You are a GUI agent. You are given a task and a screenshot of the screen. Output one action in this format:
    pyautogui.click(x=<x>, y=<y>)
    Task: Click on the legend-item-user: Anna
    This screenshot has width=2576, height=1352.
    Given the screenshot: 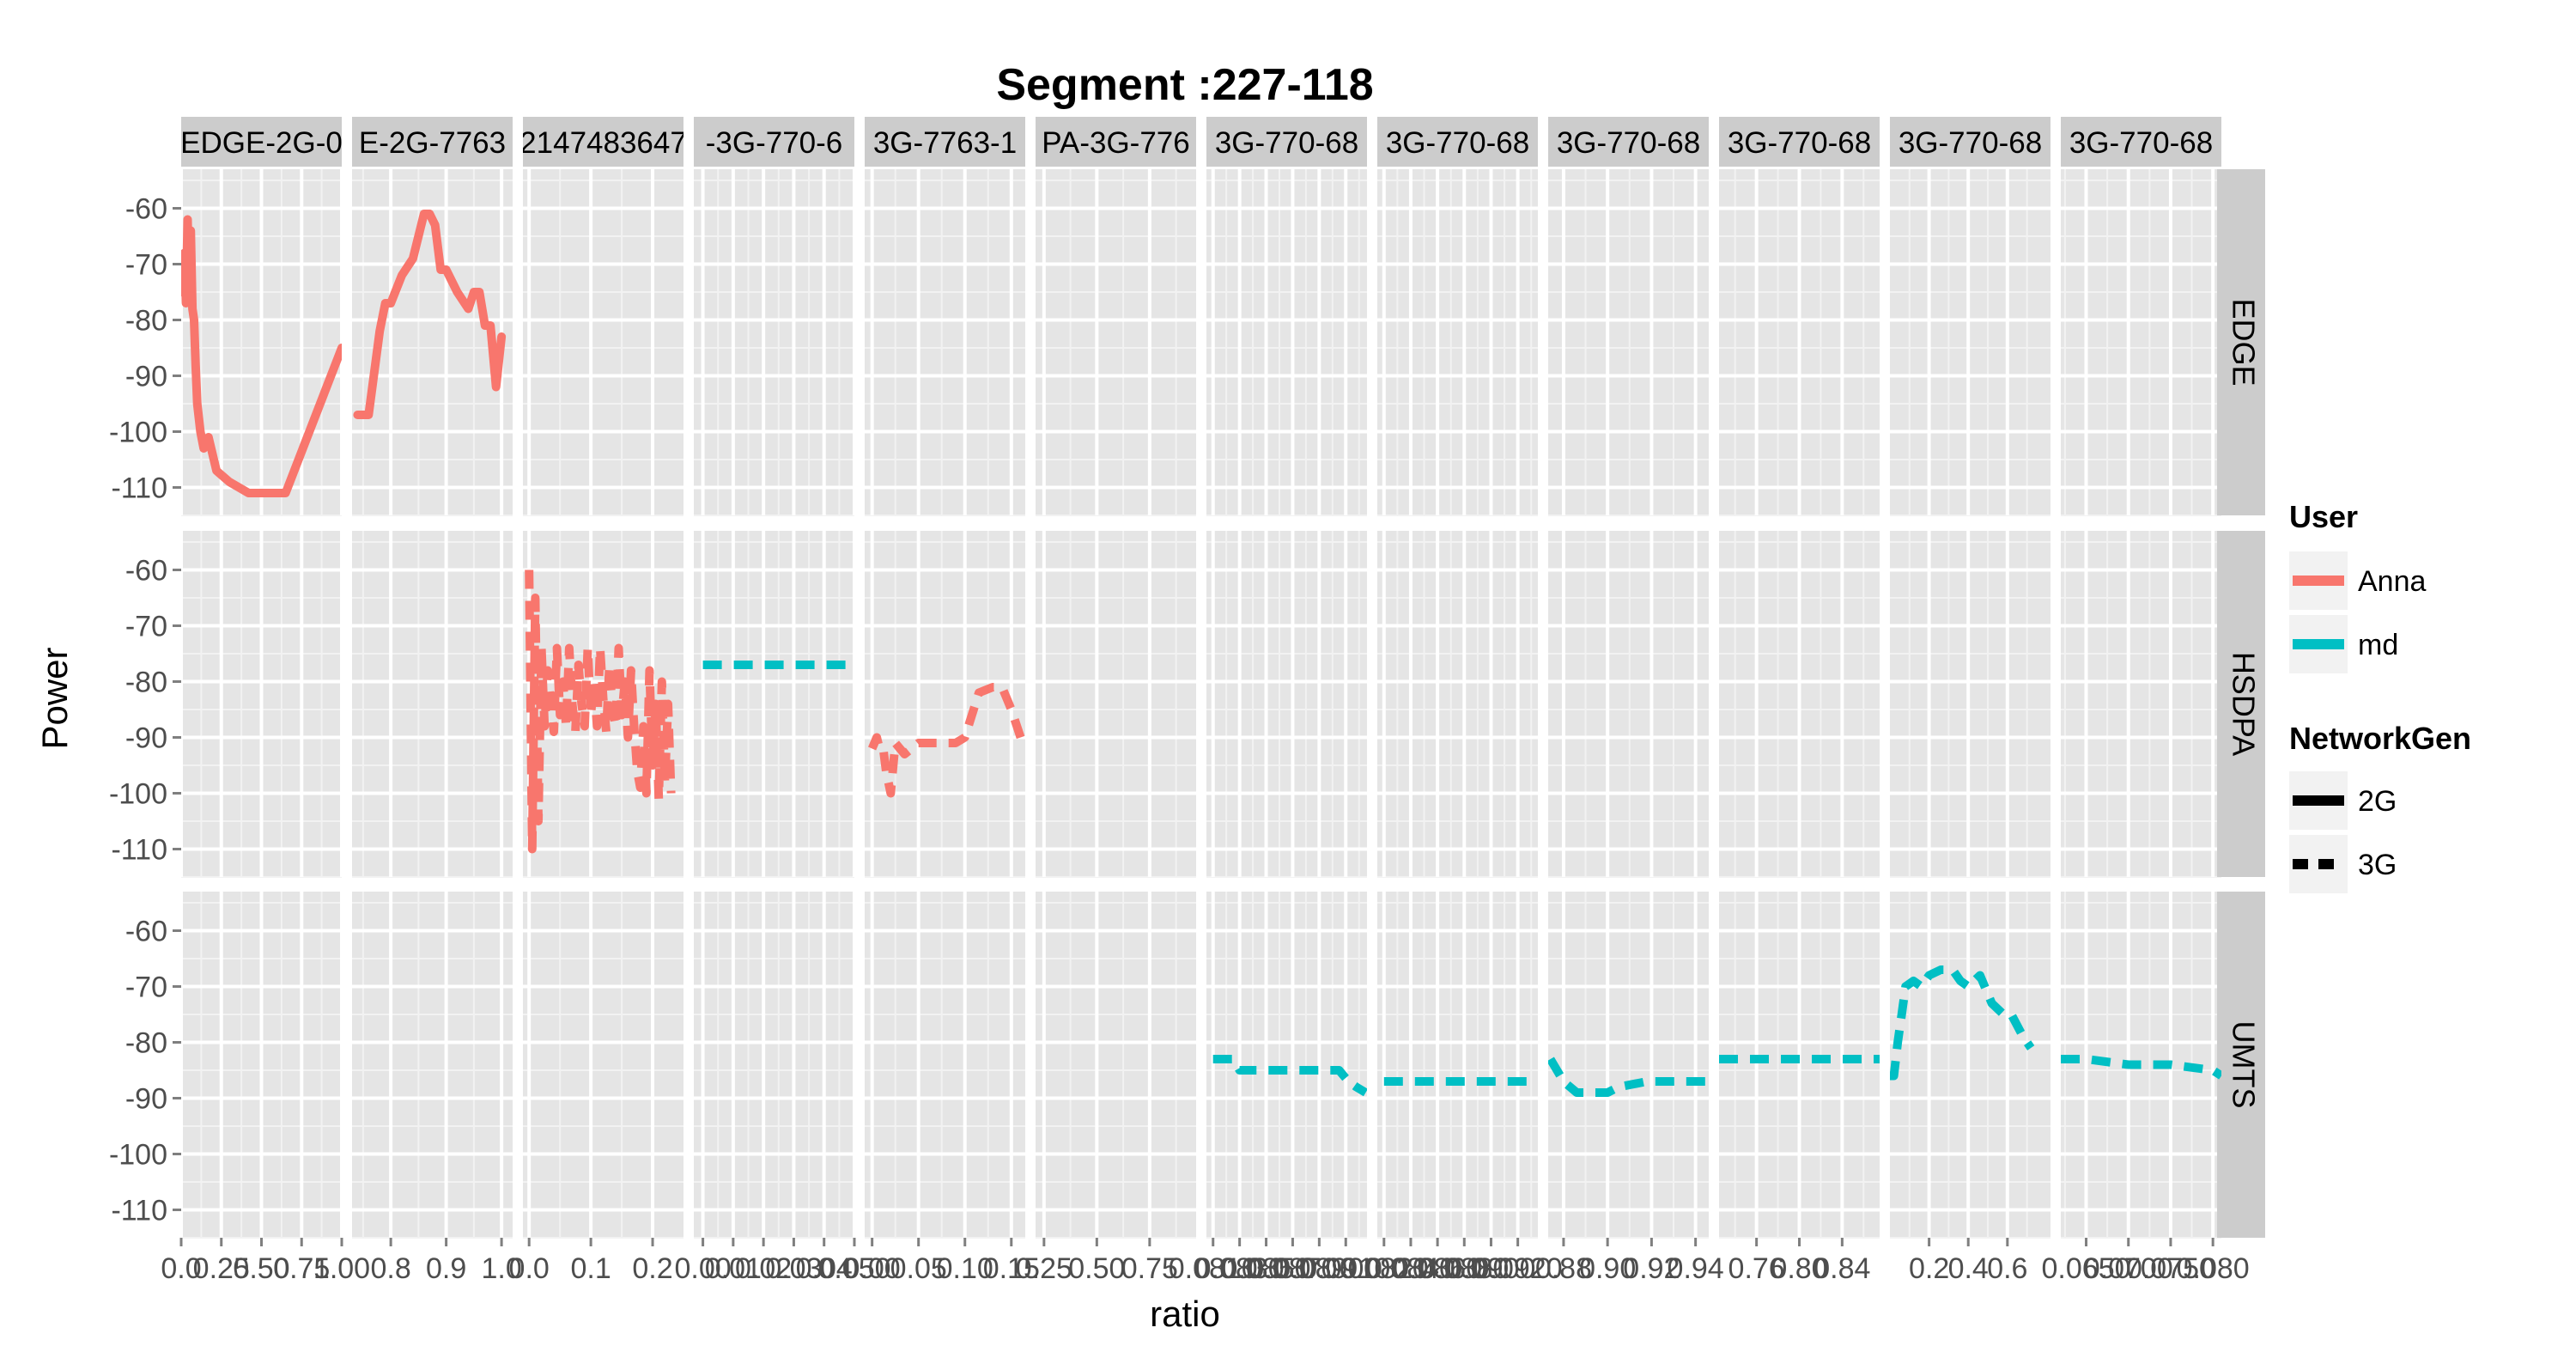 What is the action you would take?
    pyautogui.click(x=2357, y=580)
    